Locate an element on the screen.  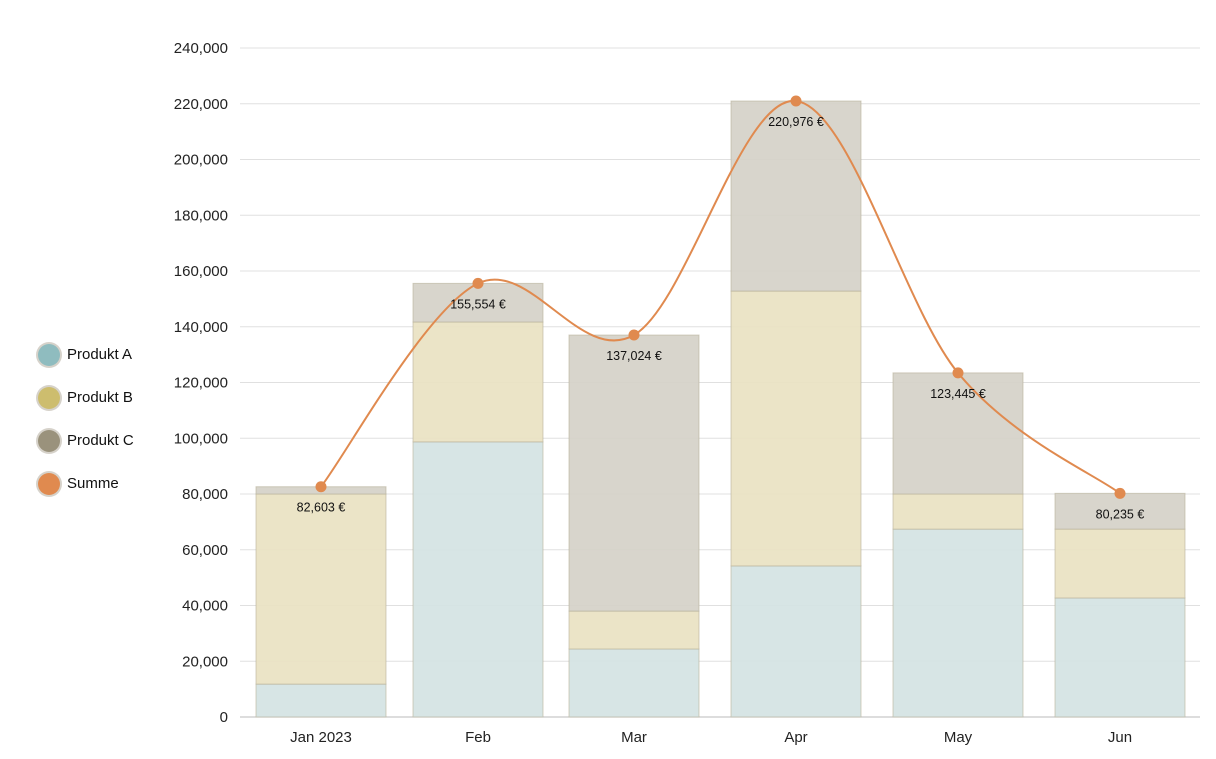
y-tick-label: 200,000 is located at coordinates (201, 160).